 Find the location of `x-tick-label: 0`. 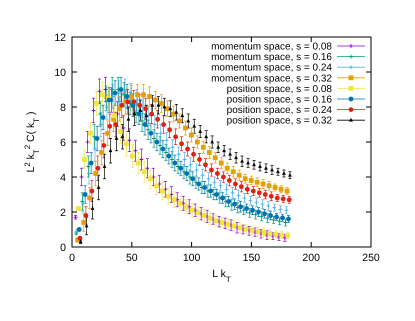

x-tick-label: 0 is located at coordinates (72, 258).